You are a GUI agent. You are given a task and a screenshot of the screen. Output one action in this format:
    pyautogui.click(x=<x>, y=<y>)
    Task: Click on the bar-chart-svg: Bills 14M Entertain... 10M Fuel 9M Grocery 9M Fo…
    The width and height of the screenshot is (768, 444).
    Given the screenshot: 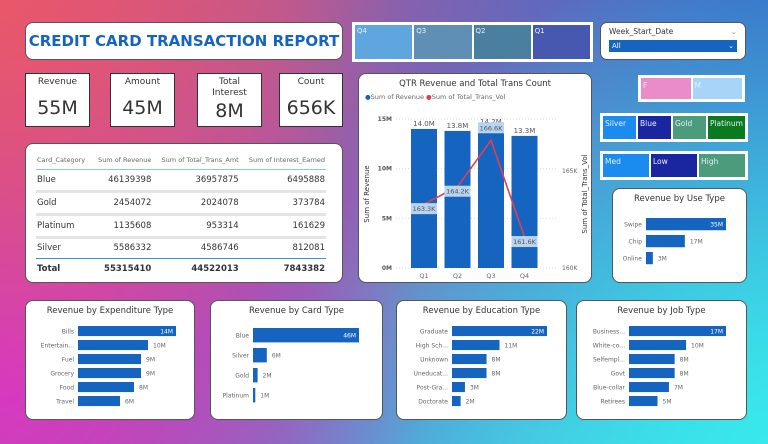 What is the action you would take?
    pyautogui.click(x=108, y=366)
    